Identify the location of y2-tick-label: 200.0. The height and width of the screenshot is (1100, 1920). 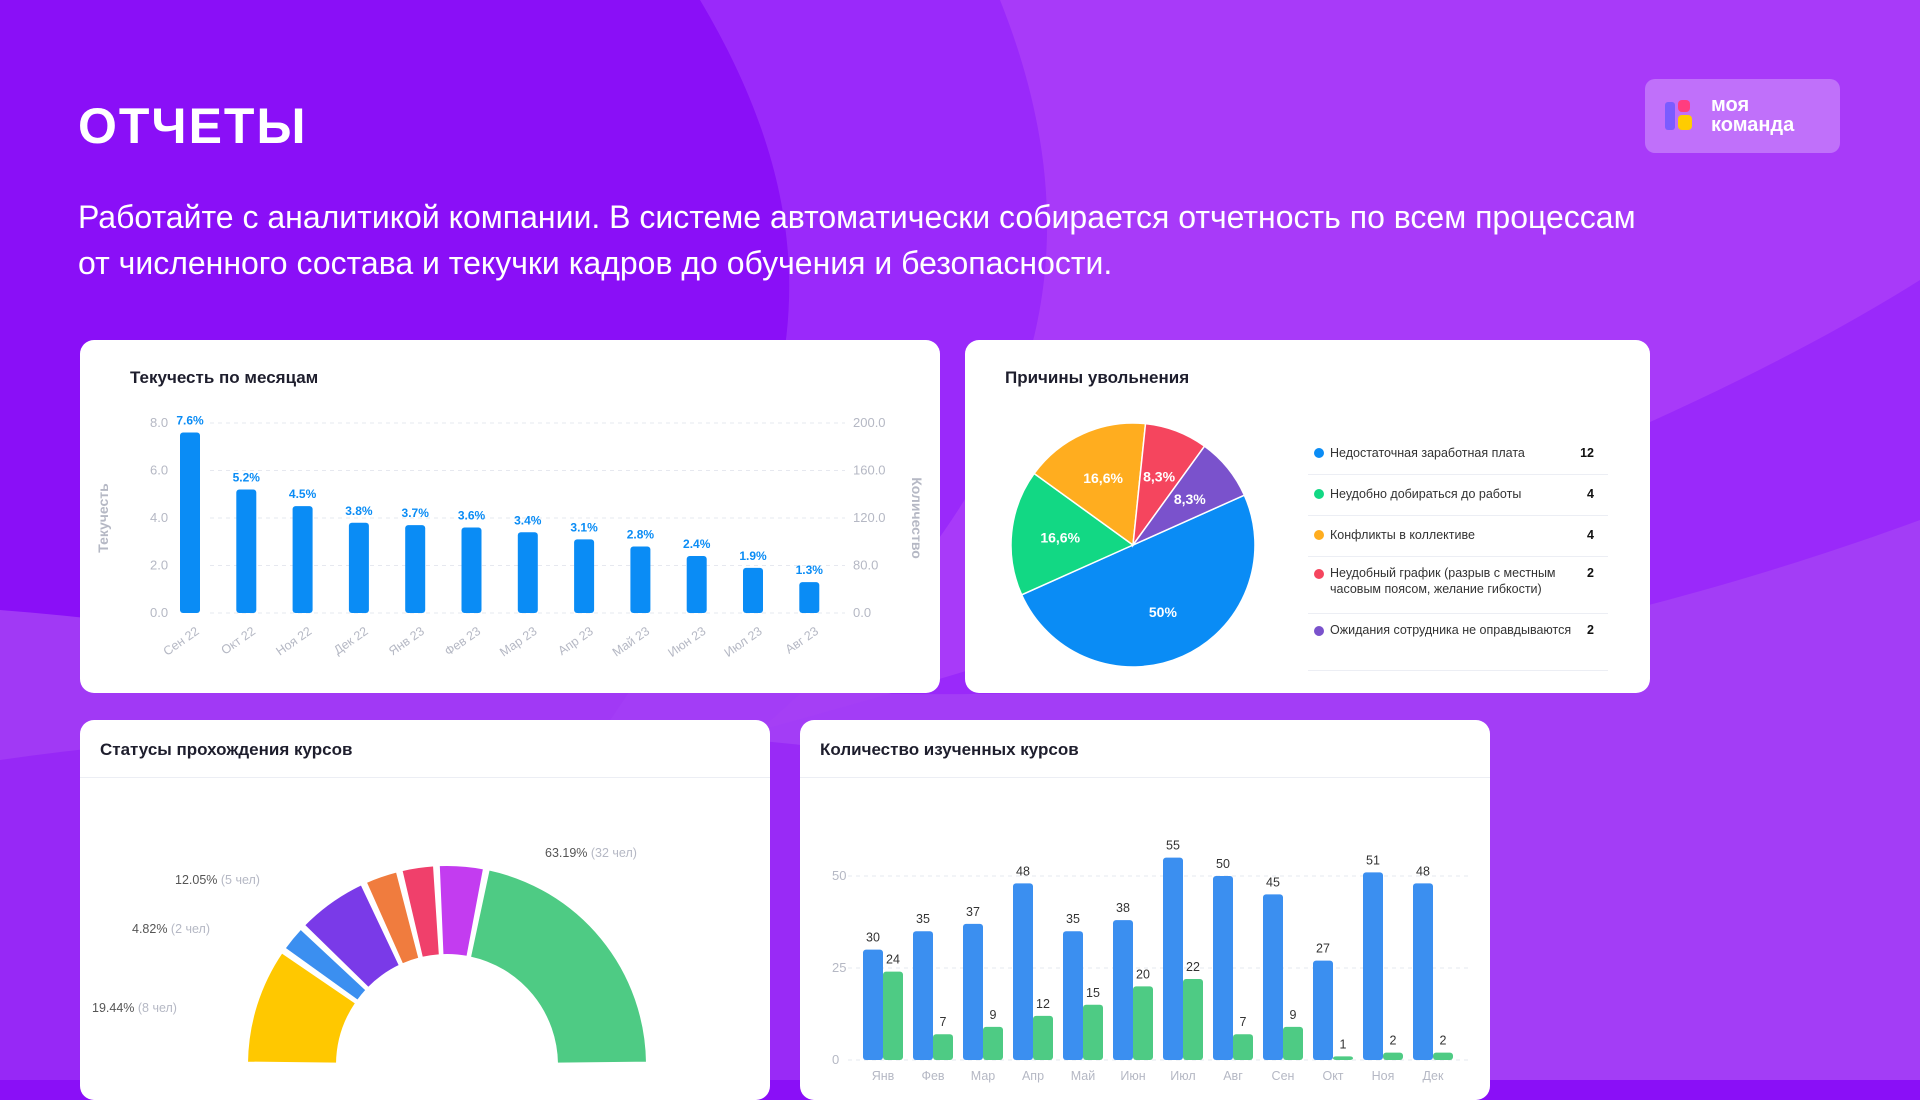
(869, 422).